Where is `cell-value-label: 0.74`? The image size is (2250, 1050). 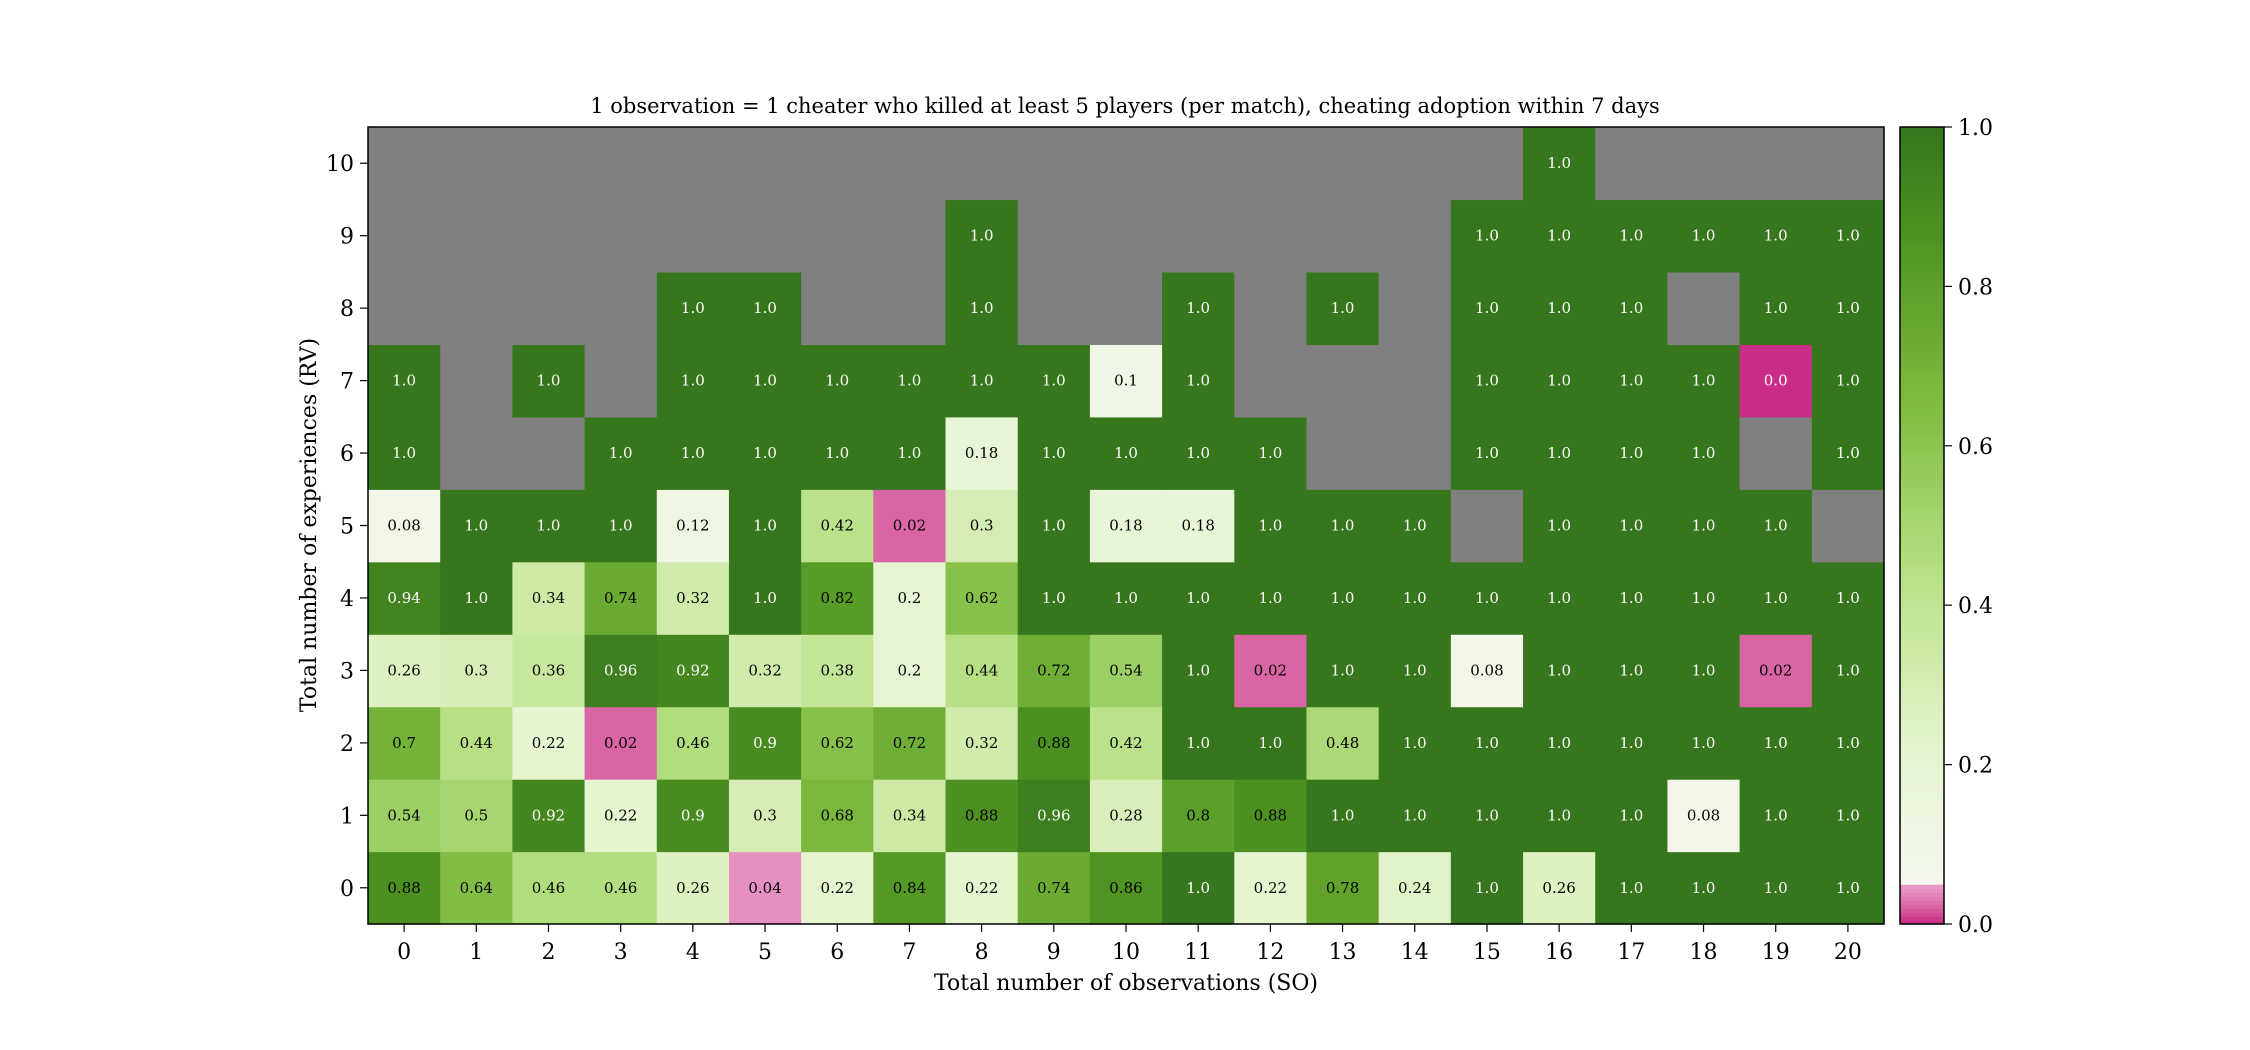 cell-value-label: 0.74 is located at coordinates (620, 598).